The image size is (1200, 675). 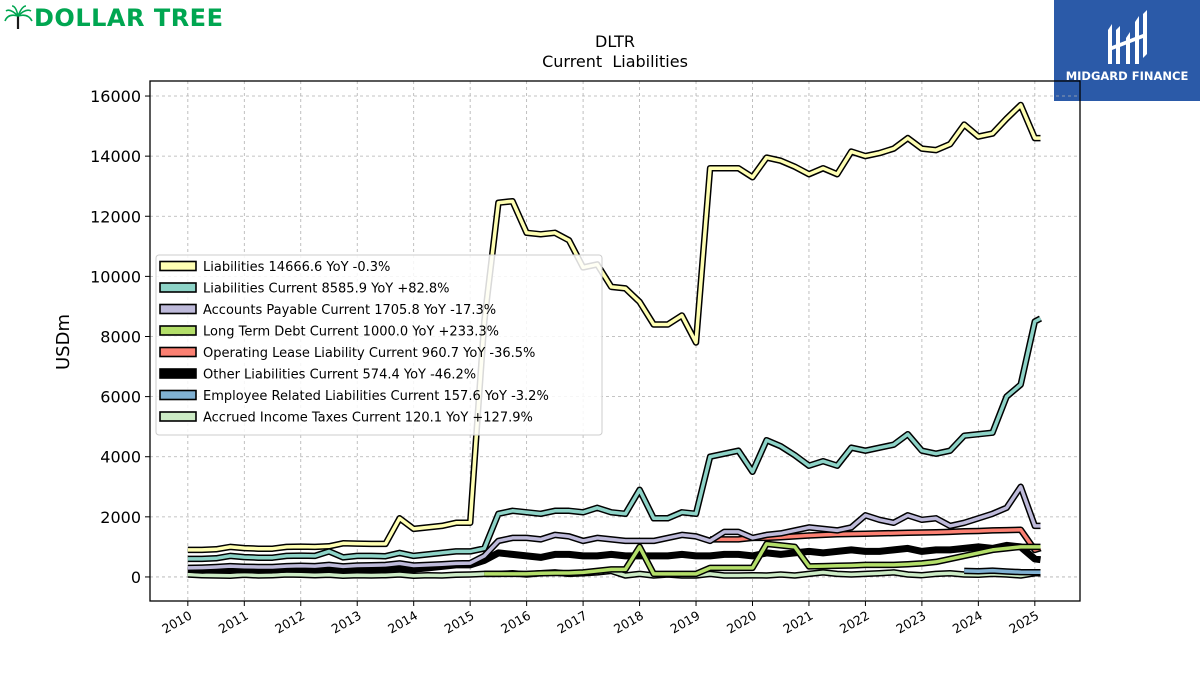 I want to click on x-tick-label: 2013, so click(x=346, y=622).